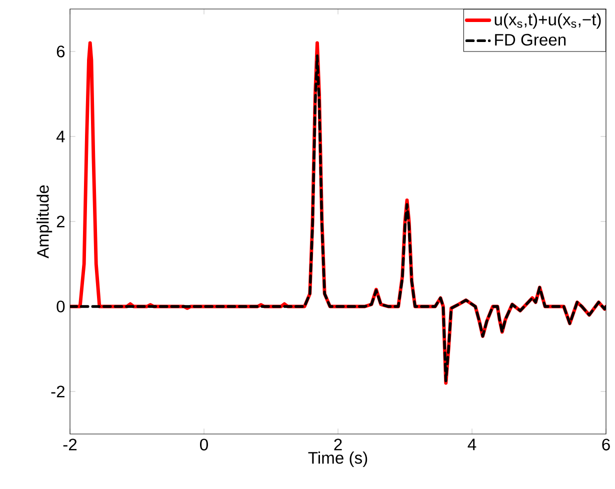  I want to click on x-tick-label: 6, so click(606, 444).